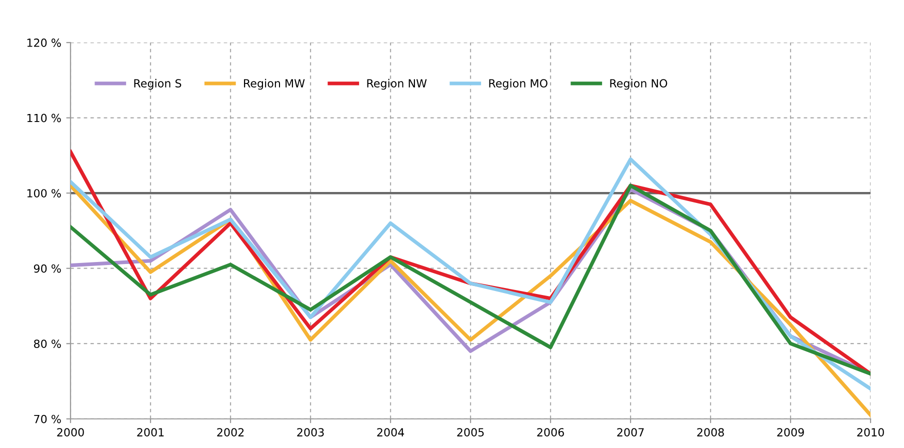 The height and width of the screenshot is (448, 904). What do you see at coordinates (44, 193) in the screenshot?
I see `y-tick-label: 100 %` at bounding box center [44, 193].